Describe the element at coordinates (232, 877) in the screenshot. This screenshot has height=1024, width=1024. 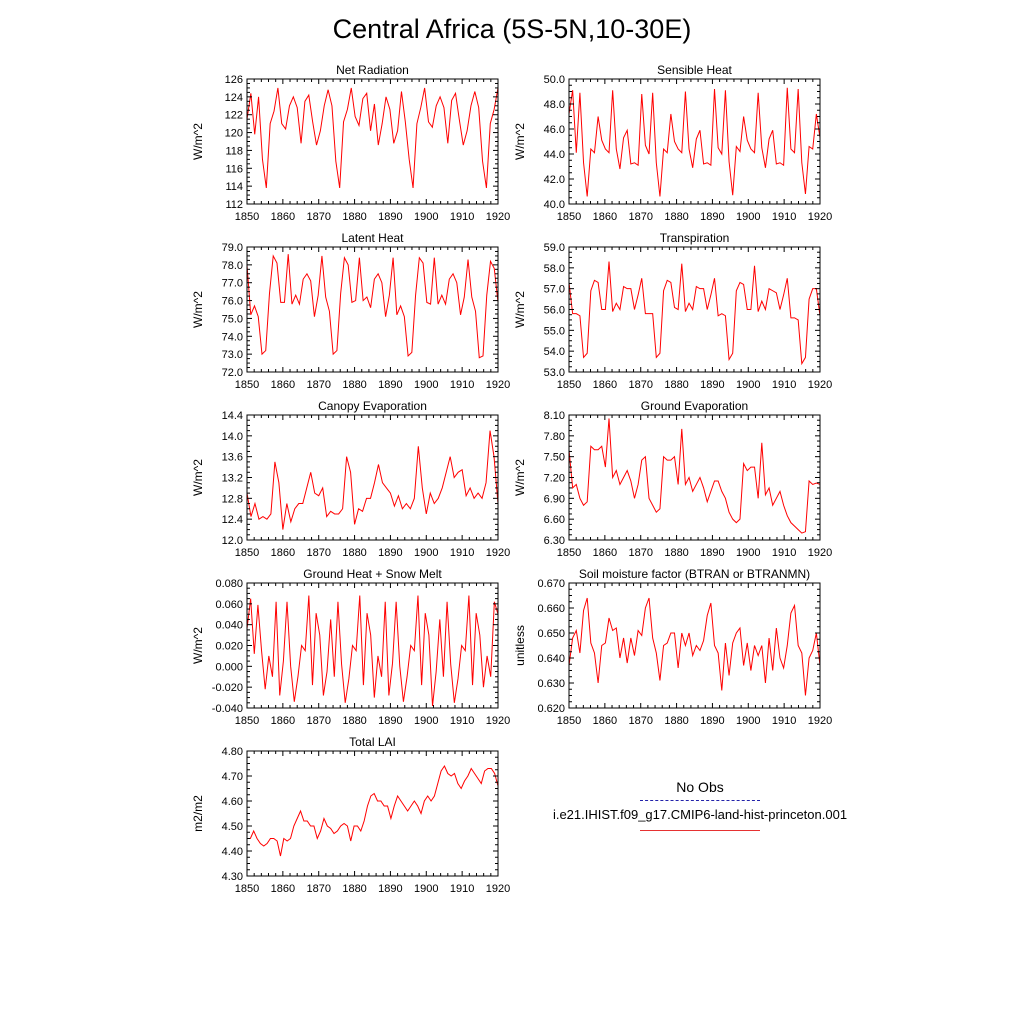
I see `y-tick-label: 4.30` at that location.